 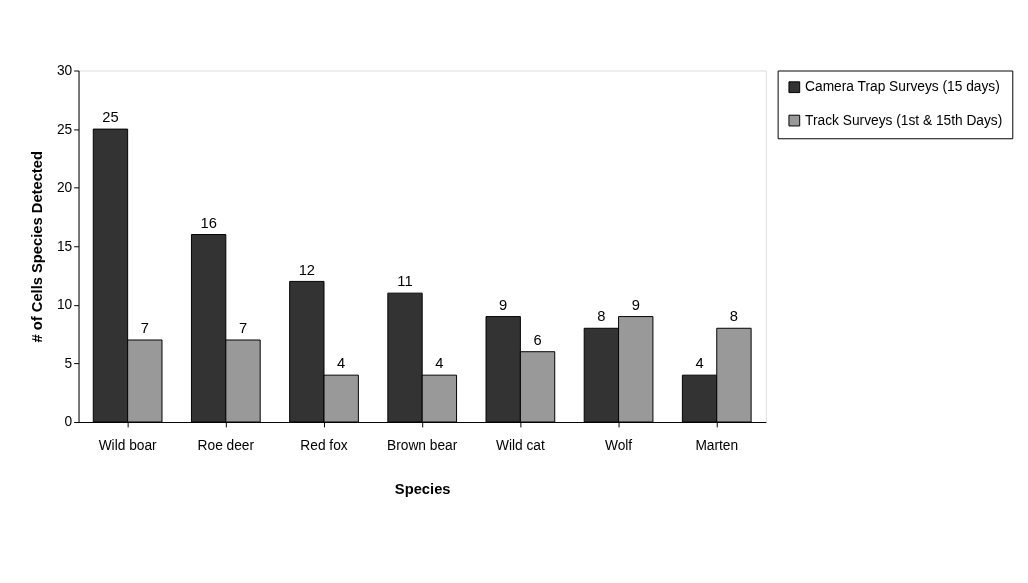 What do you see at coordinates (64, 70) in the screenshot?
I see `y-tick-label: 30` at bounding box center [64, 70].